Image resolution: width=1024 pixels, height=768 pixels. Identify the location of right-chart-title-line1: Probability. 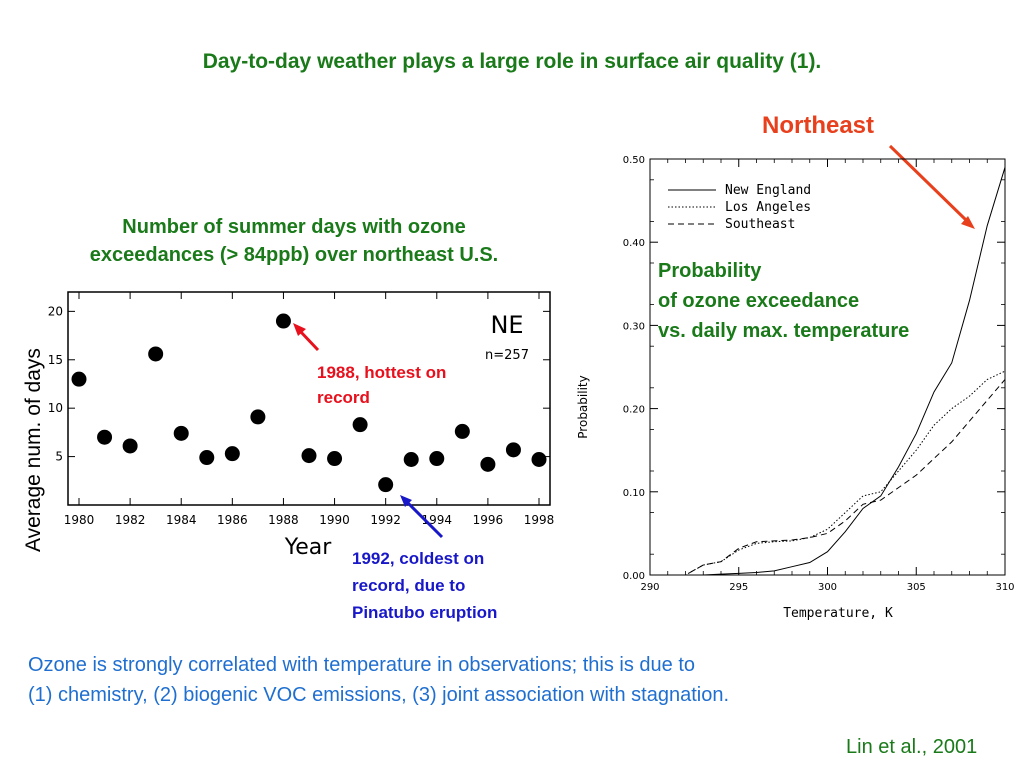
(710, 271).